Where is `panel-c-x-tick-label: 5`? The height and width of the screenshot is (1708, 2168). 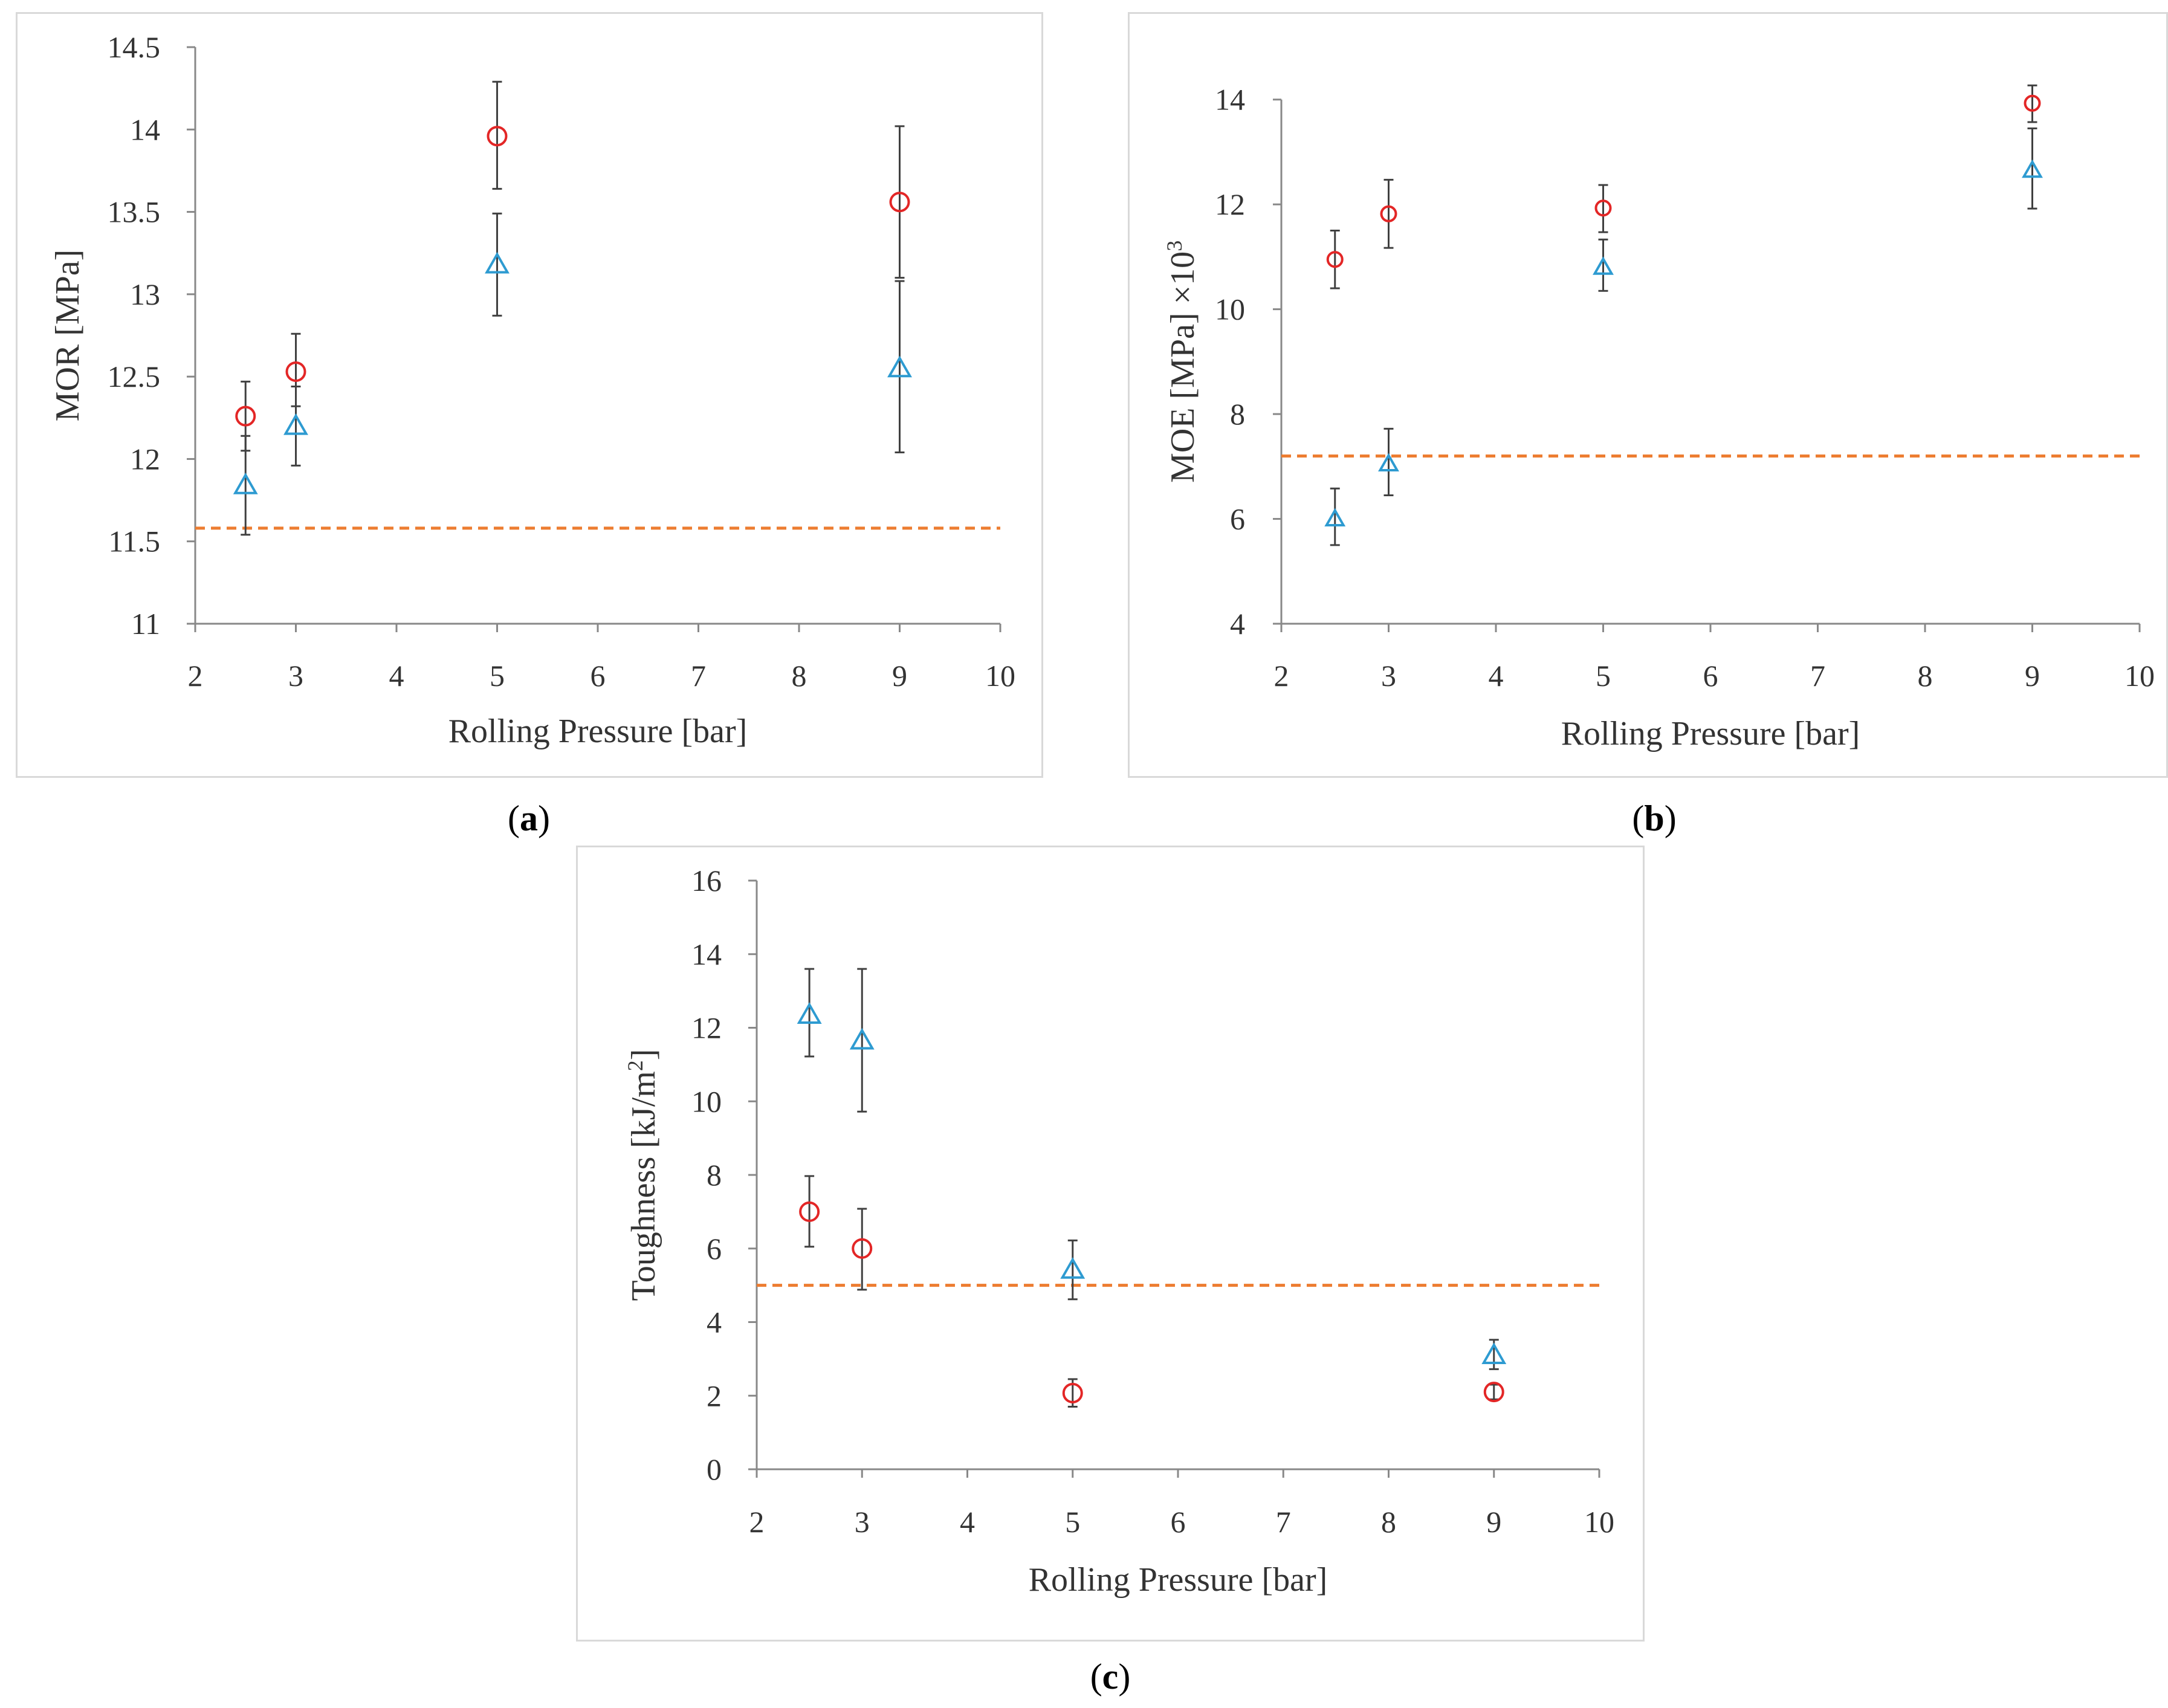 panel-c-x-tick-label: 5 is located at coordinates (1072, 1522).